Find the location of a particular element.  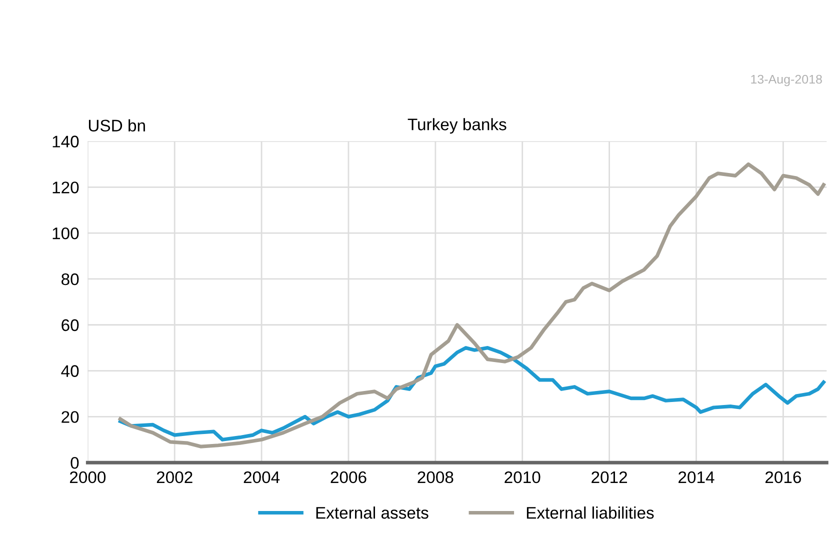

x-tick-label: 2000 is located at coordinates (88, 477).